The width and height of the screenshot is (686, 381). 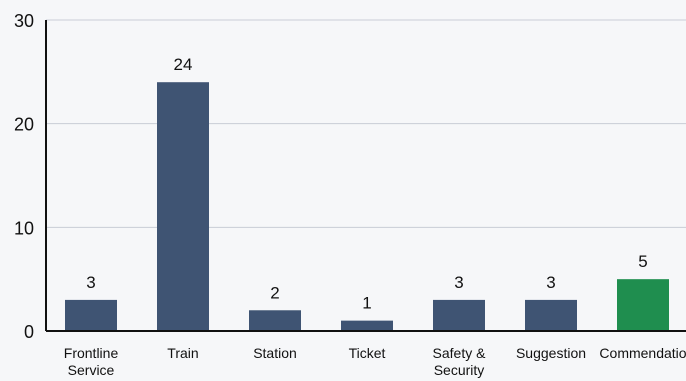 I want to click on data-label: 1, so click(x=366, y=303).